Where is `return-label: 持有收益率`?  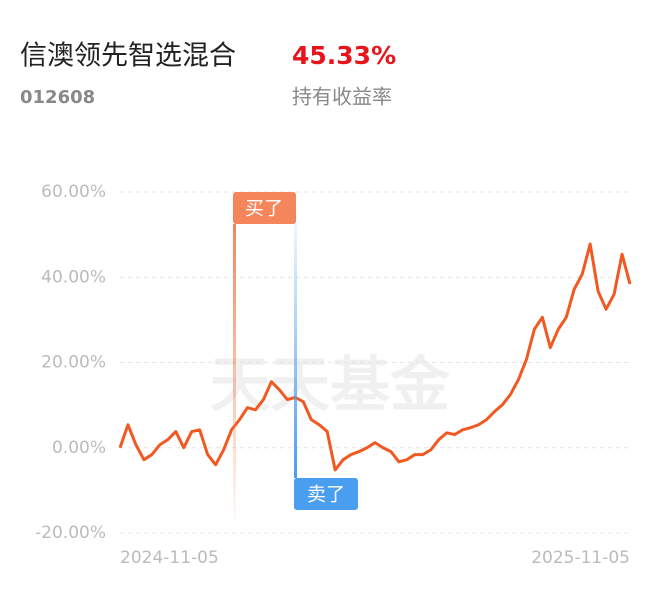 return-label: 持有收益率 is located at coordinates (342, 97).